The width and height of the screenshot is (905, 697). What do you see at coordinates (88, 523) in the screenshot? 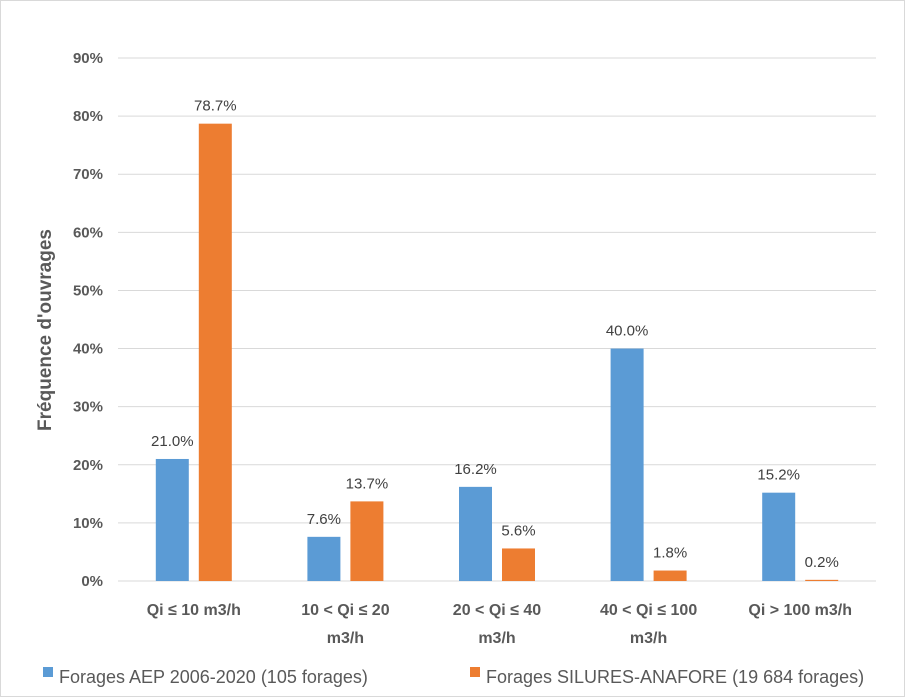
I see `y-tick-label: 10%` at bounding box center [88, 523].